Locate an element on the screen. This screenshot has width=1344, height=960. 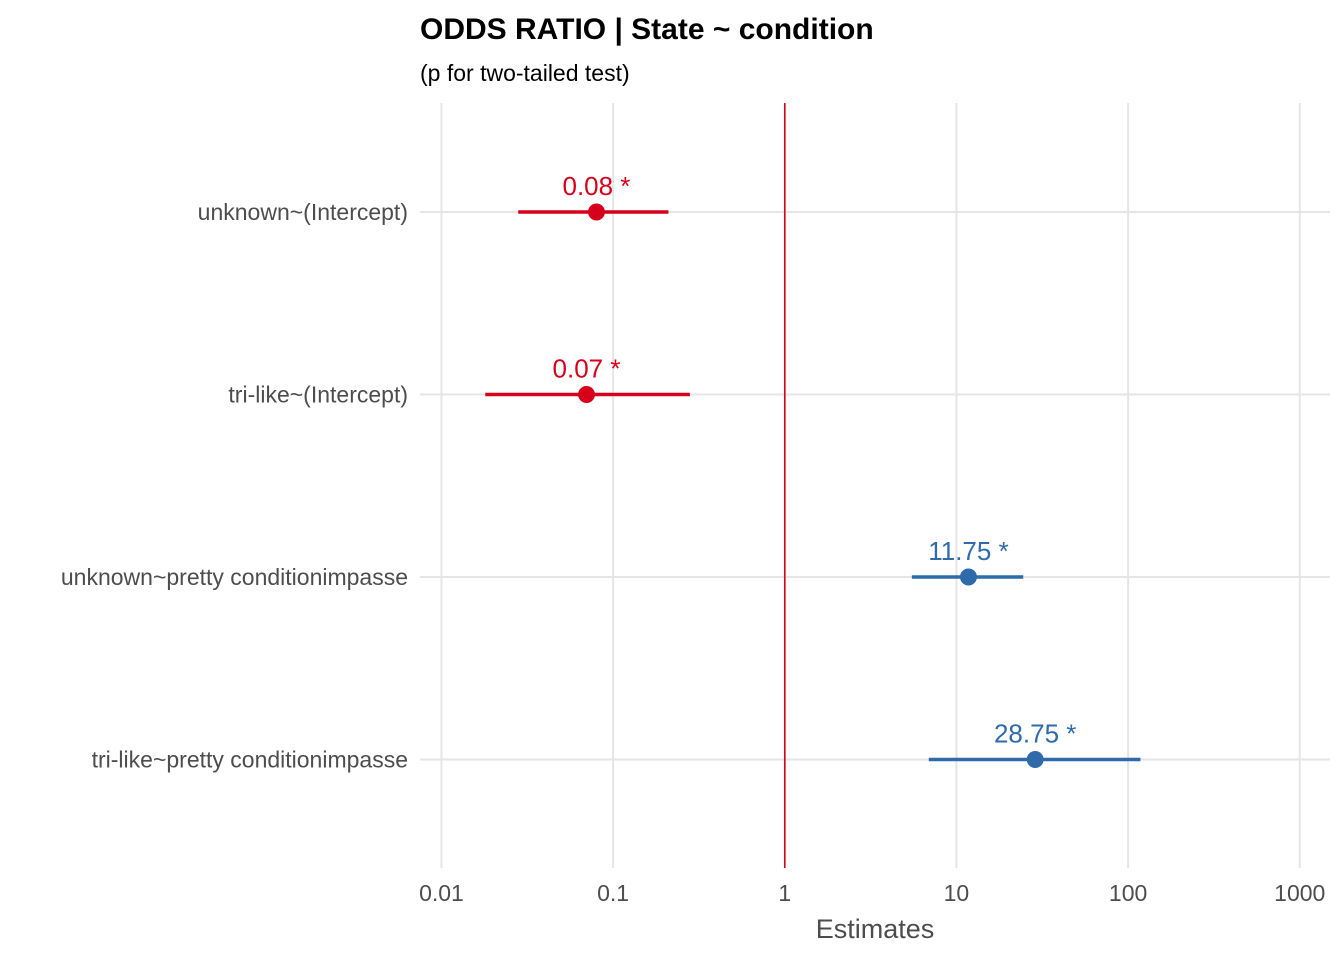
y-tick-label: tri-like~(Intercept) is located at coordinates (318, 395).